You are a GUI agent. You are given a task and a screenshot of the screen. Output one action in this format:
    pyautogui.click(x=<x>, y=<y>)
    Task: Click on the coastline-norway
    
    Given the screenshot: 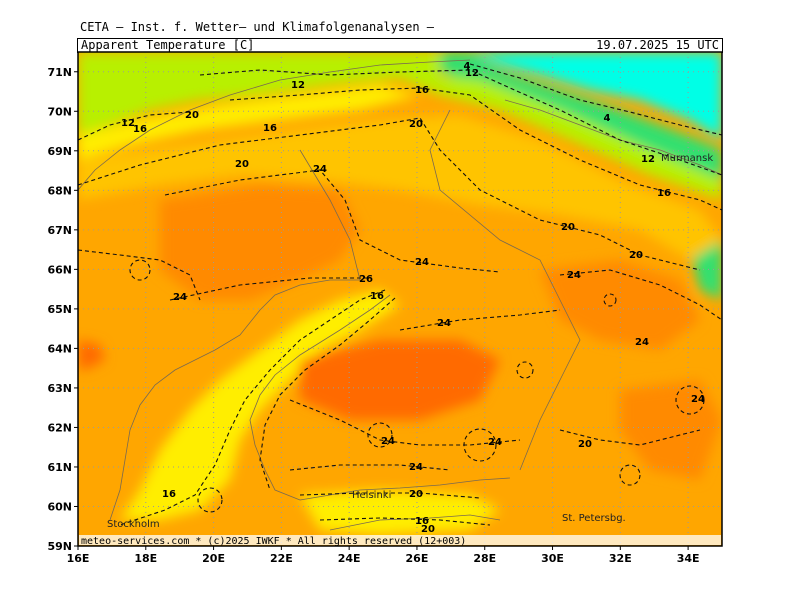 What is the action you would take?
    pyautogui.click(x=274, y=125)
    